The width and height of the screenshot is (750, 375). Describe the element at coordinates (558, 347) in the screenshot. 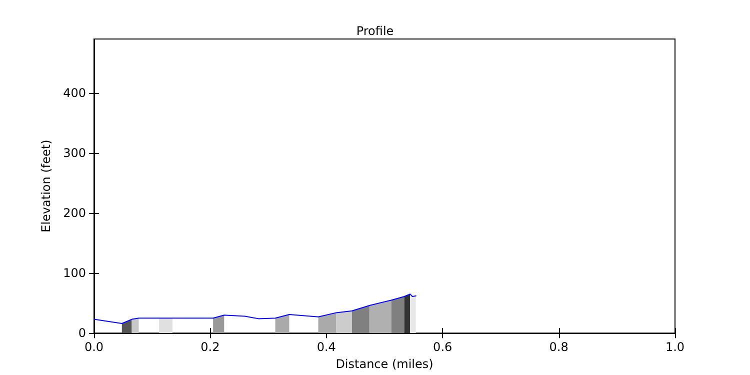

I see `x-tick-label: 0.8` at that location.